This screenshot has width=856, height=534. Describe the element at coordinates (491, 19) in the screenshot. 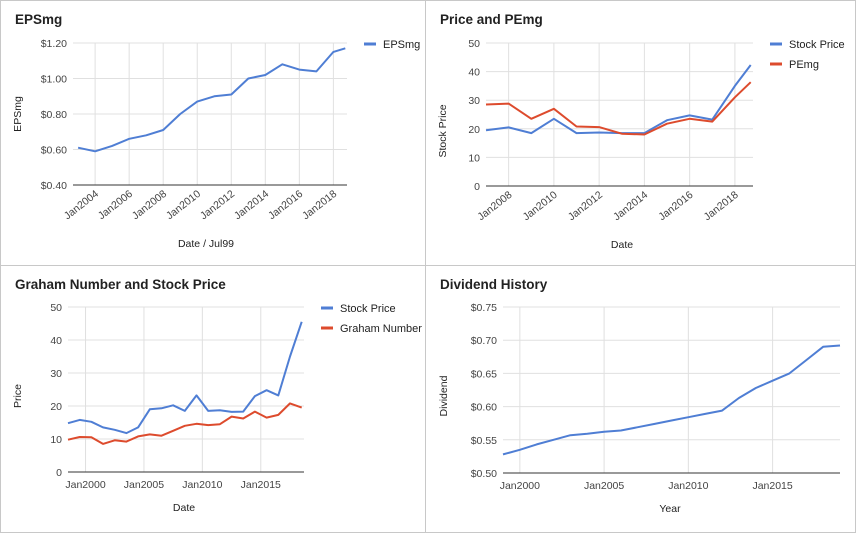

I see `chart-title: Price and PEmg` at that location.